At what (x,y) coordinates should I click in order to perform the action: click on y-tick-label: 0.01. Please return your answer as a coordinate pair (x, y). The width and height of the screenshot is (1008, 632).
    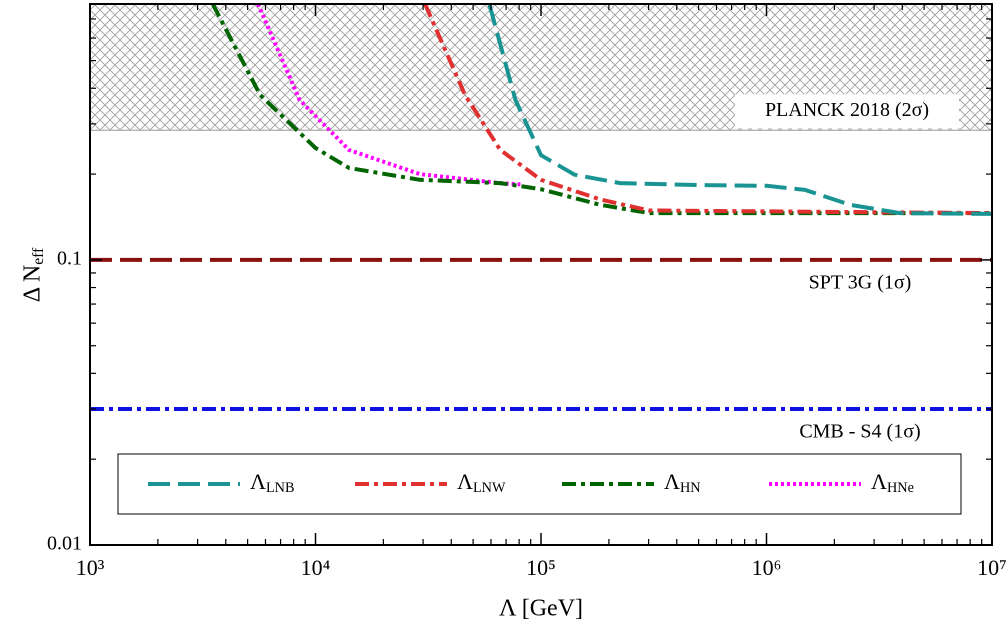
    Looking at the image, I should click on (64, 544).